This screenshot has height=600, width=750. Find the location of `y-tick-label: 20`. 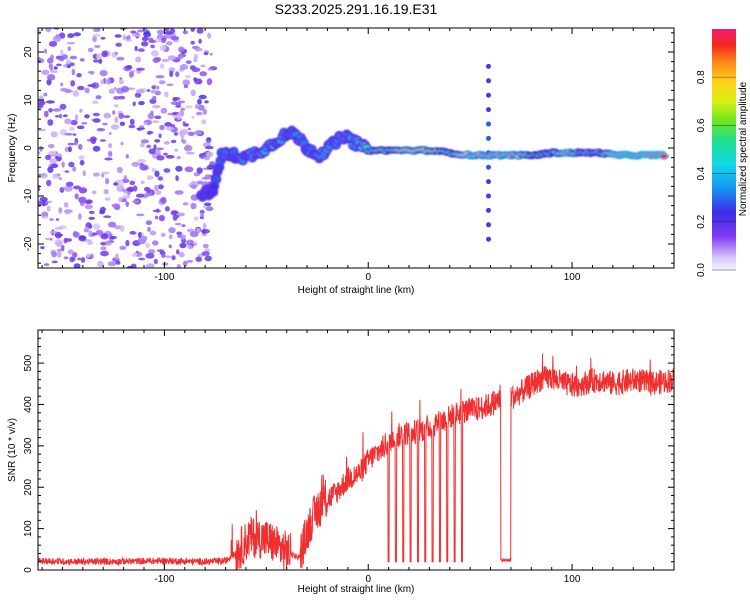

y-tick-label: 20 is located at coordinates (28, 52).